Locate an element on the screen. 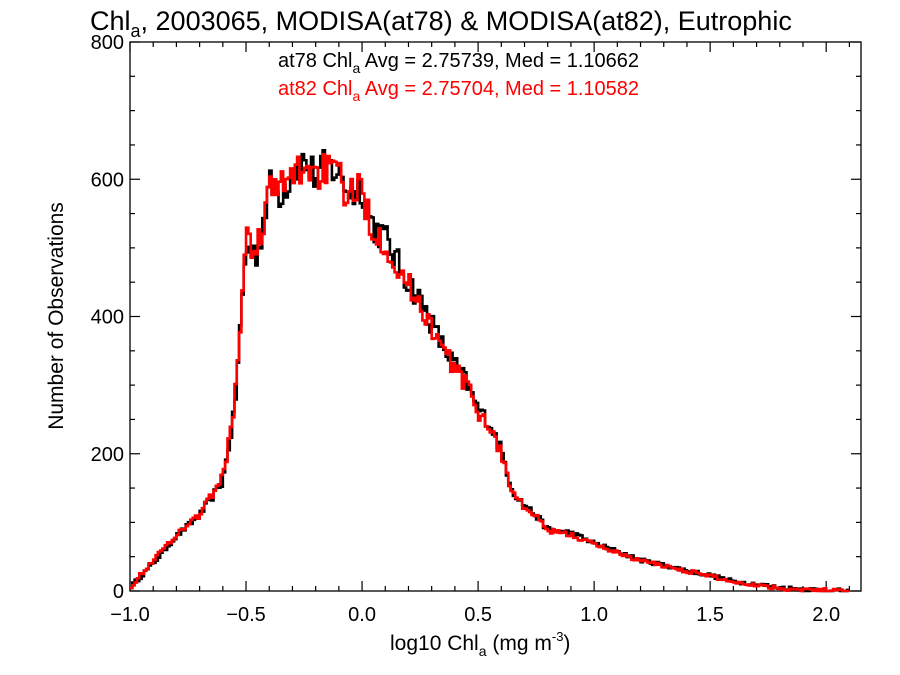  y-tick-label: 200 is located at coordinates (107, 455).